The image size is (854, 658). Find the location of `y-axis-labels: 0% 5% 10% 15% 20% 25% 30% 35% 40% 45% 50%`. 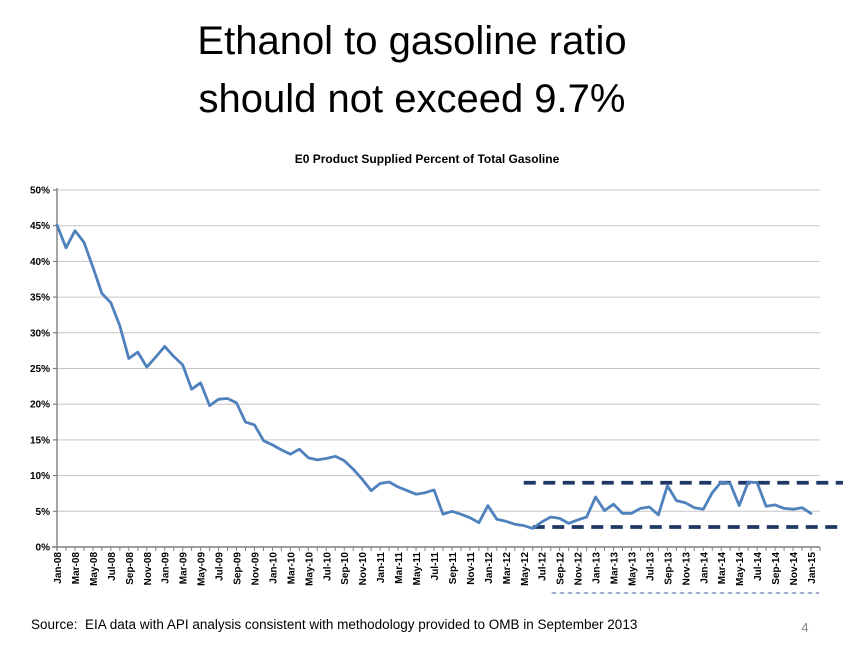

y-axis-labels: 0% 5% 10% 15% 20% 25% 30% 35% 40% 45% 50% is located at coordinates (43, 370).